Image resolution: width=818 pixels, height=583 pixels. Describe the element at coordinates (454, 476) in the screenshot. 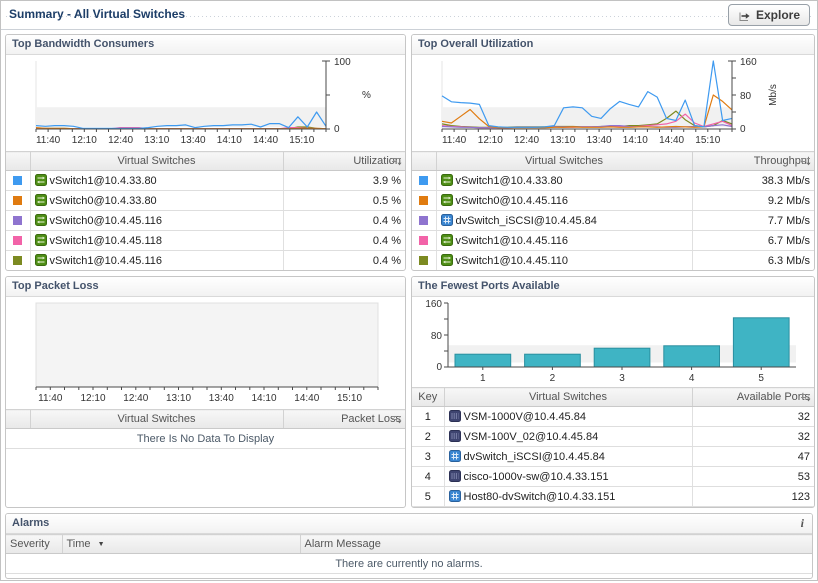

I see `cisco-navy-icon` at that location.